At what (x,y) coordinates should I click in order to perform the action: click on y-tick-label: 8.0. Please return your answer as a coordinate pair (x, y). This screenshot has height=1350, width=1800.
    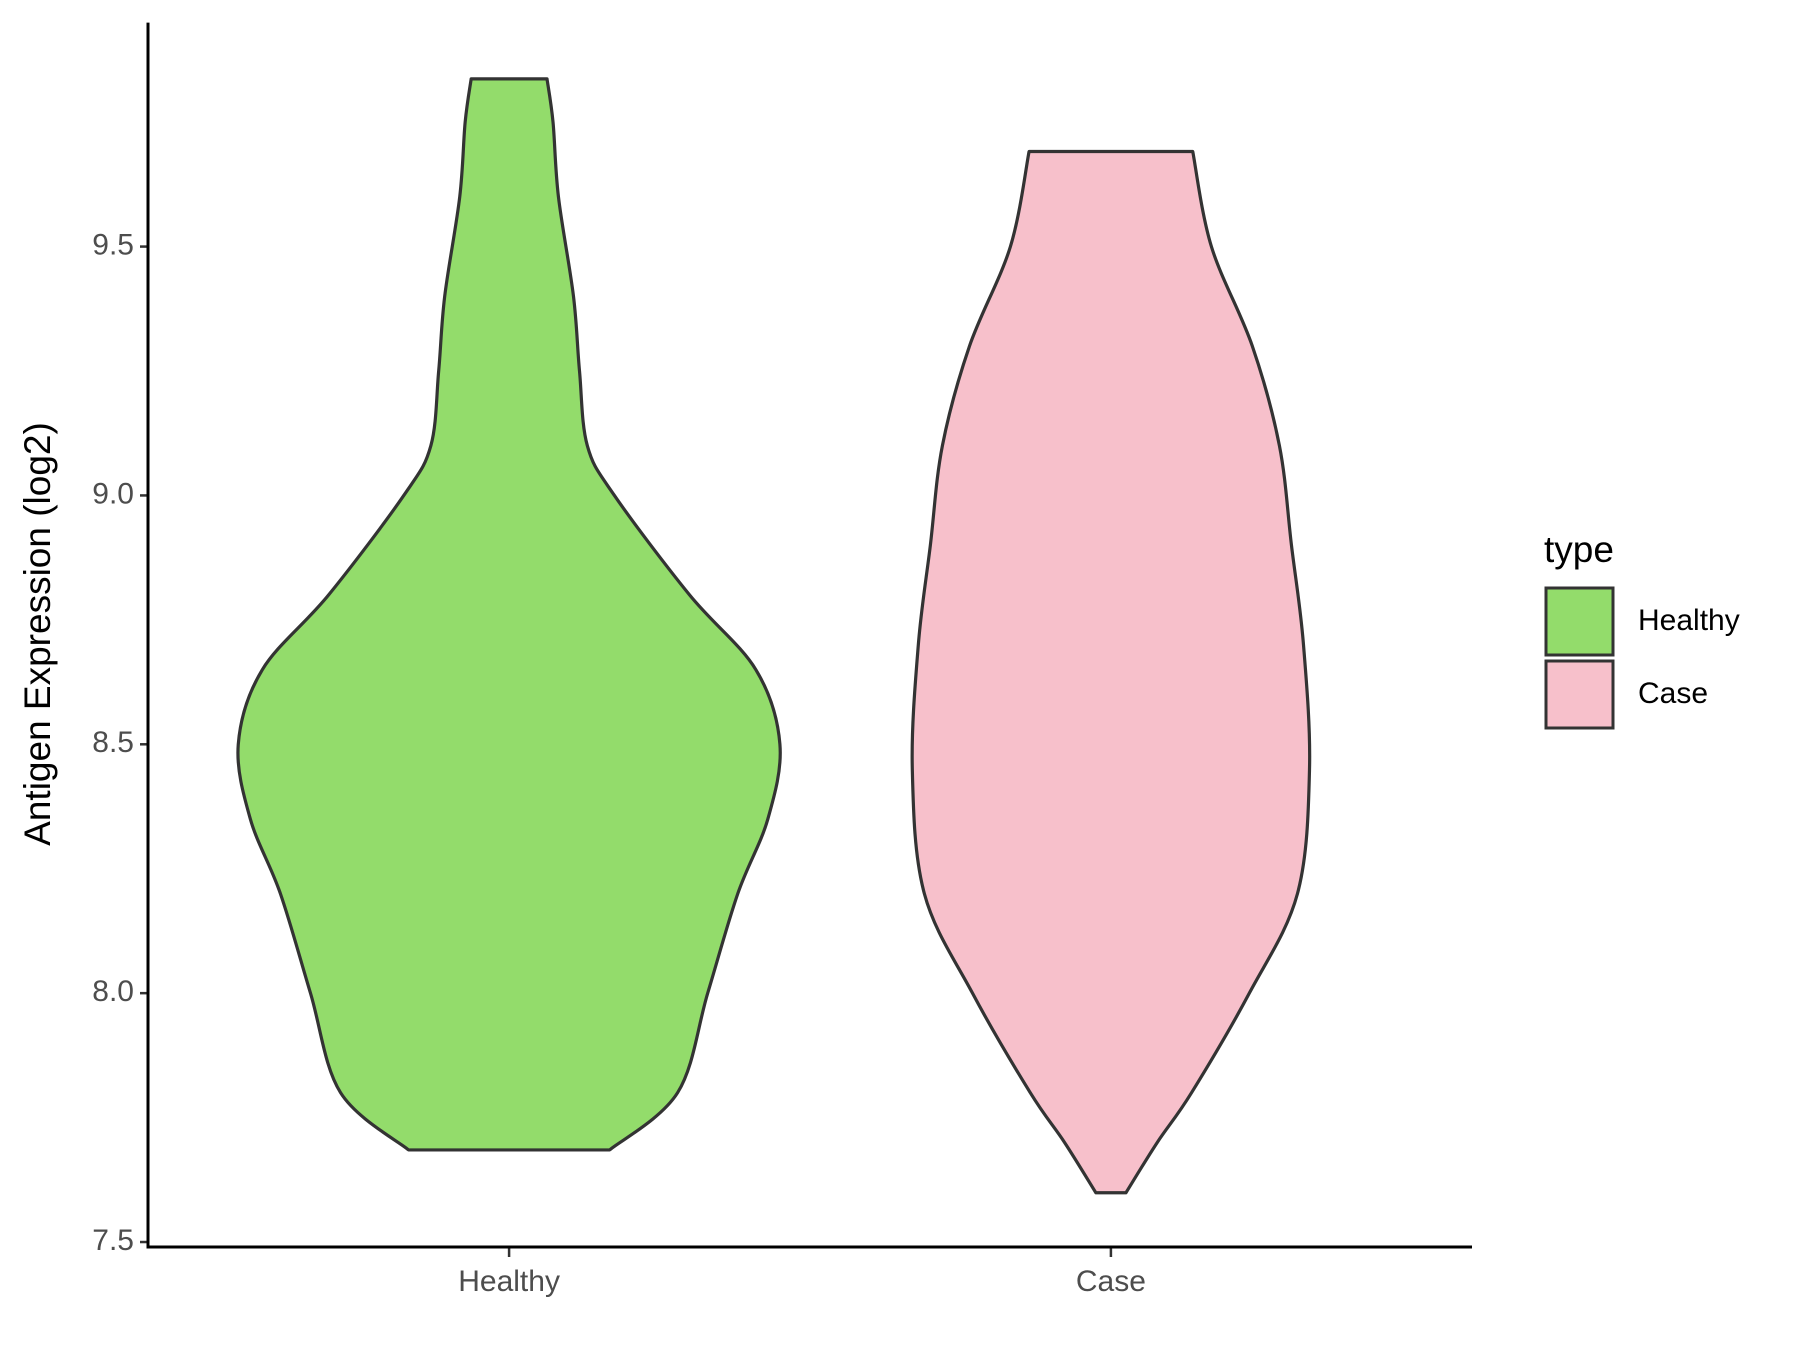
    Looking at the image, I should click on (113, 991).